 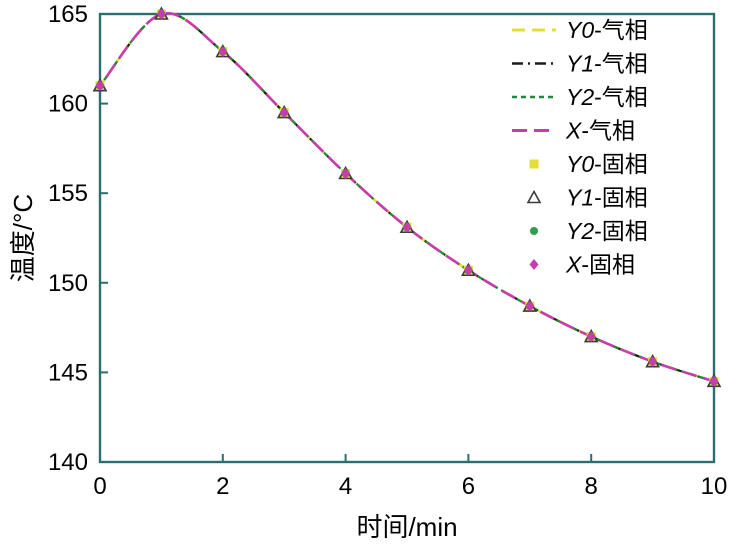 What do you see at coordinates (345, 486) in the screenshot?
I see `x-tick-label: 4` at bounding box center [345, 486].